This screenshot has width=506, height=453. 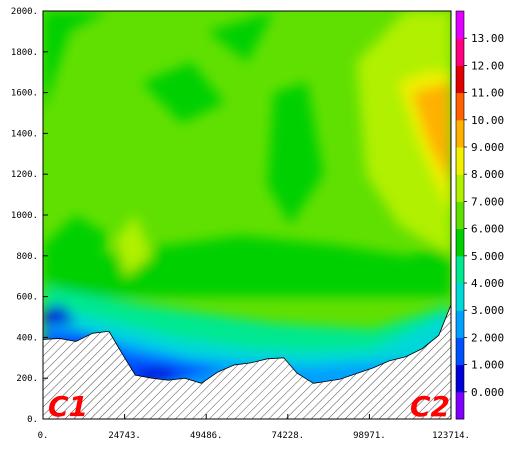 What do you see at coordinates (24, 94) in the screenshot?
I see `y-tick-label: 1600.` at bounding box center [24, 94].